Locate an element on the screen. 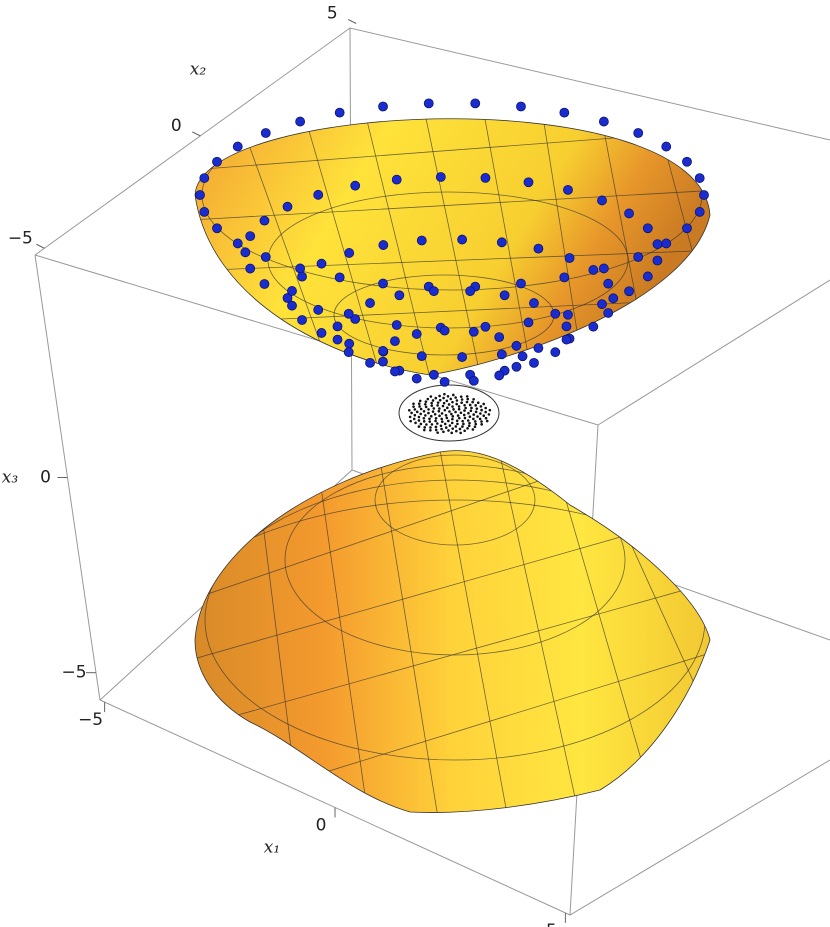 This screenshot has height=927, width=830. x-axis-title: x₁ is located at coordinates (272, 848).